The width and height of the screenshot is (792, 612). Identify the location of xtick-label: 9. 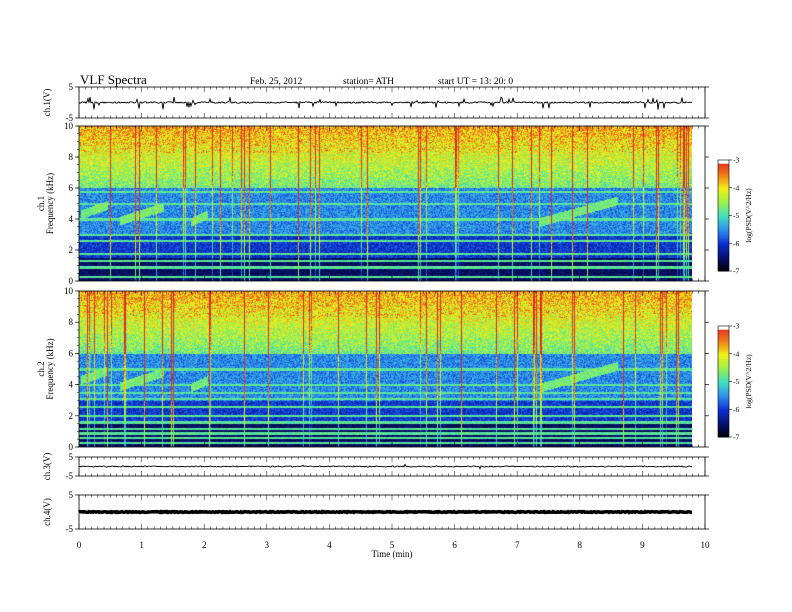
(642, 545).